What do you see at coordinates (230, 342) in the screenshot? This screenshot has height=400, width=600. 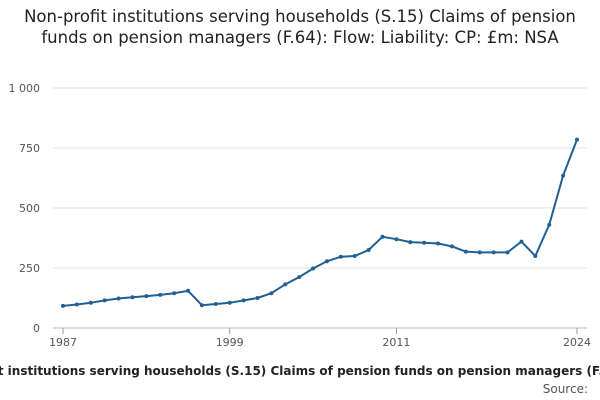 I see `x-tick-label: 1999` at bounding box center [230, 342].